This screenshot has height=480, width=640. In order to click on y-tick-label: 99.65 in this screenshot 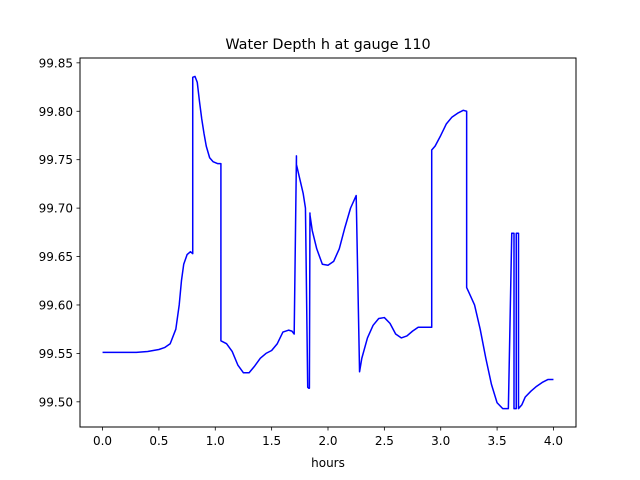, I will do `click(56, 257)`.